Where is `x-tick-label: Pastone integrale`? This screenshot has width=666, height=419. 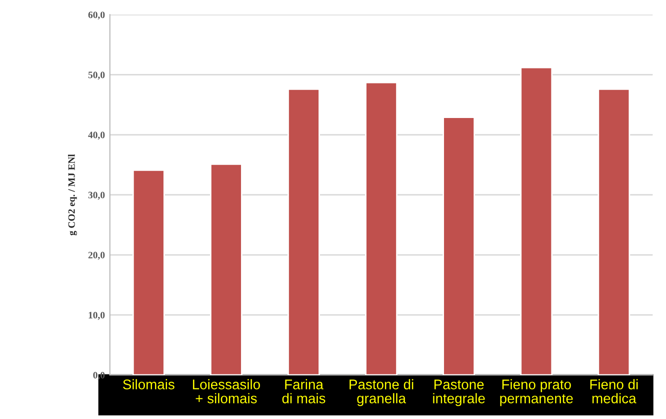
x-tick-label: Pastone integrale is located at coordinates (459, 393).